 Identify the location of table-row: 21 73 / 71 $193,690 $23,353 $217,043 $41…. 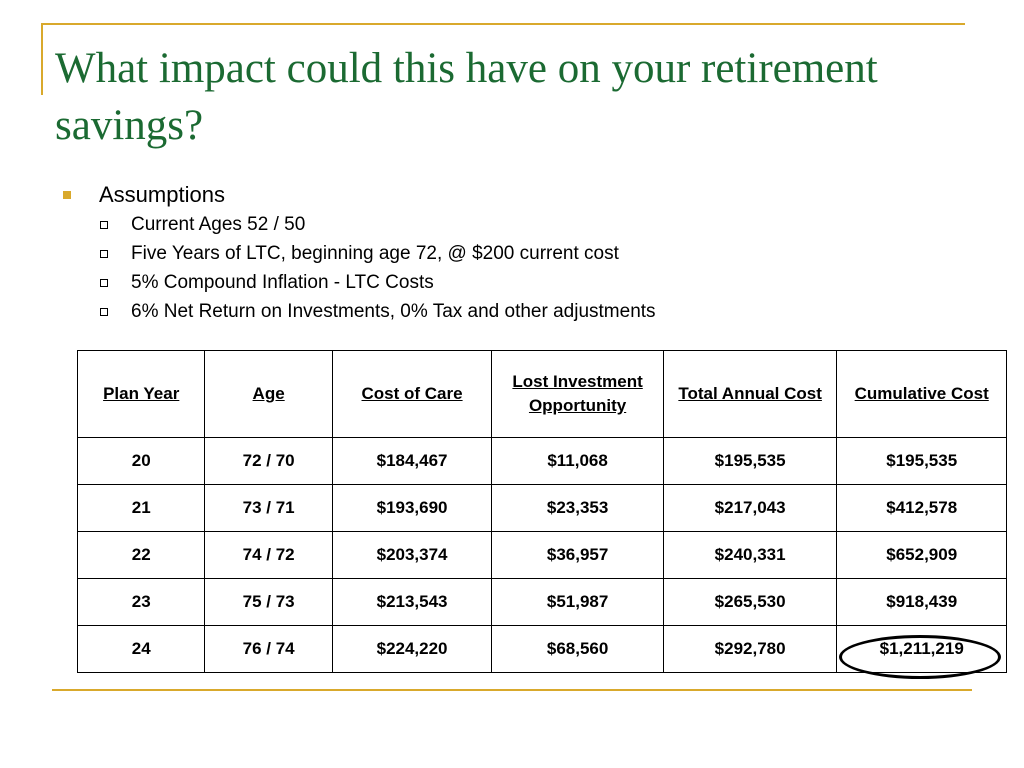
(541, 508).